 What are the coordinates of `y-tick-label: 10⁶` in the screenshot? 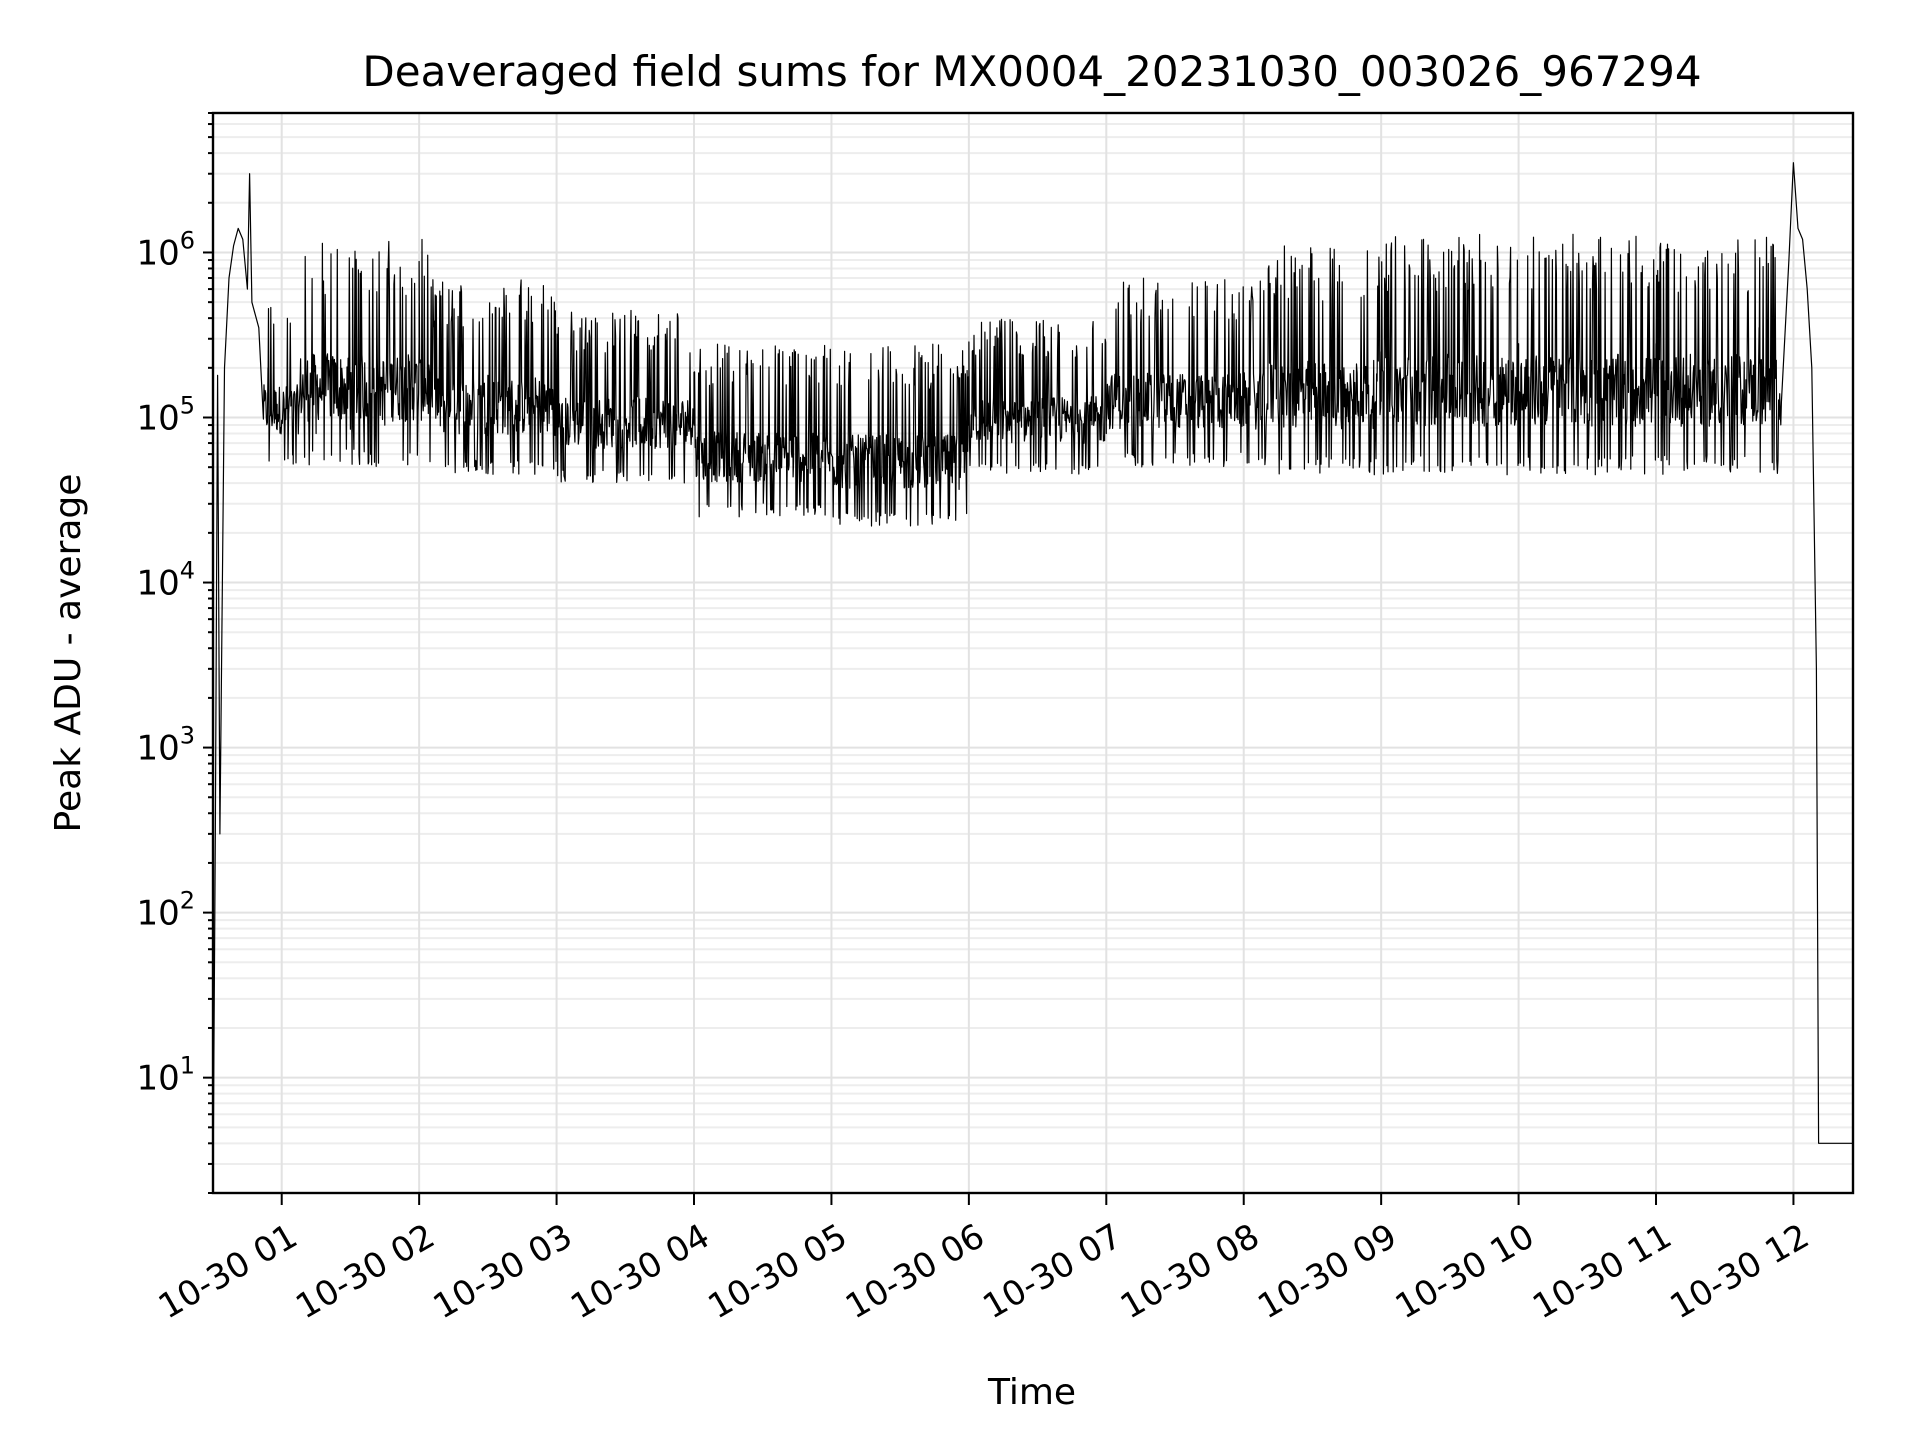 It's located at (165, 249).